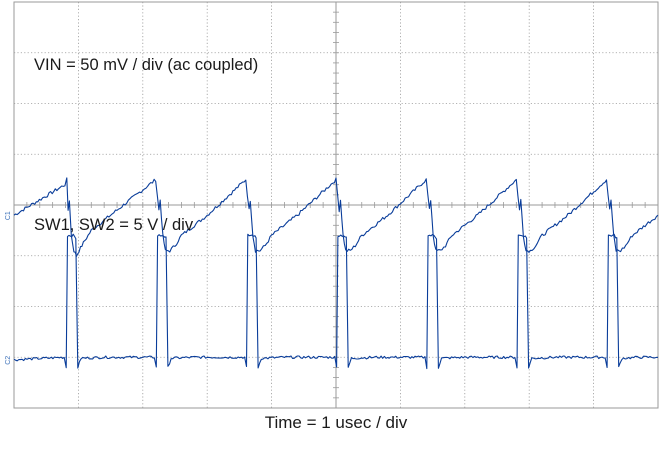 The image size is (666, 455). What do you see at coordinates (8, 215) in the screenshot?
I see `channel-marker-c1: C1` at bounding box center [8, 215].